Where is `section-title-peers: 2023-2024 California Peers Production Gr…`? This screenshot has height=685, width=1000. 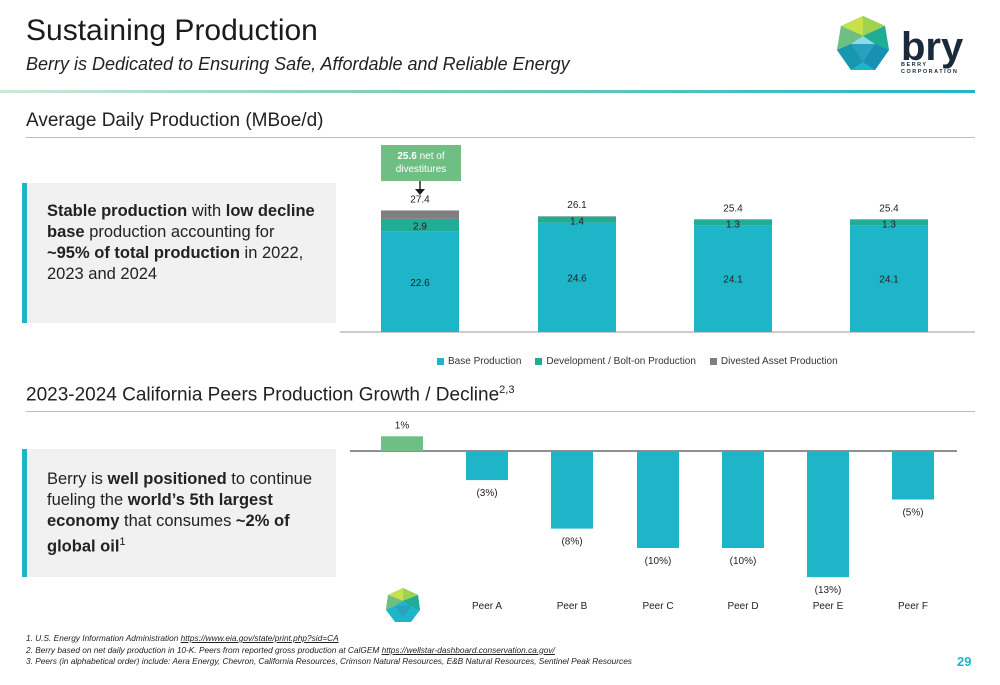 section-title-peers: 2023-2024 California Peers Production Gr… is located at coordinates (270, 395).